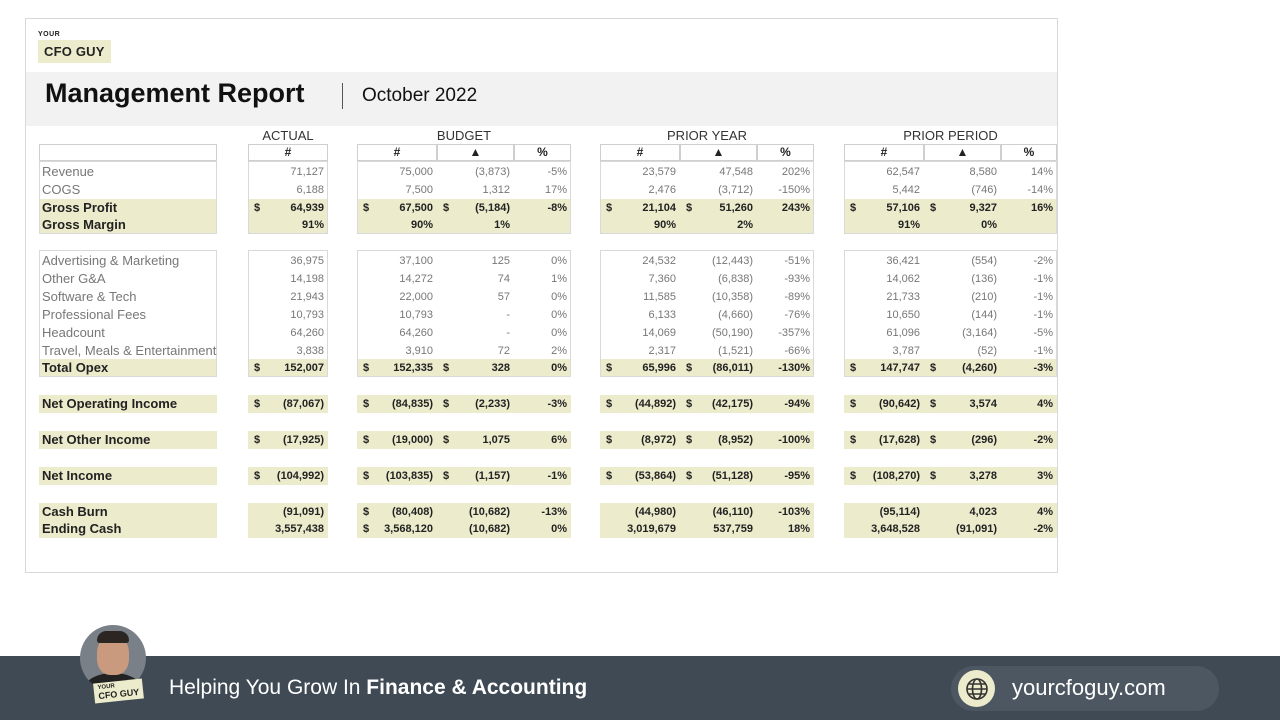 The image size is (1280, 720). What do you see at coordinates (1089, 687) in the screenshot?
I see `website-link: yourcfoguy.com` at bounding box center [1089, 687].